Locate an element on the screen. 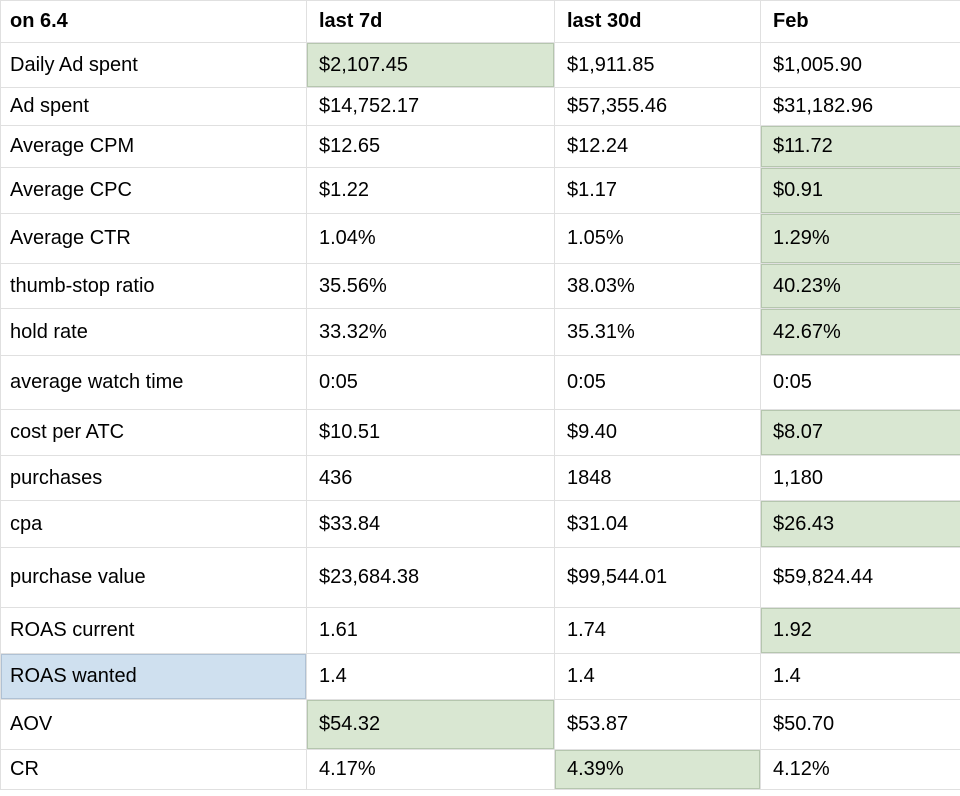  cell-last30d: $99,544.01 is located at coordinates (657, 577).